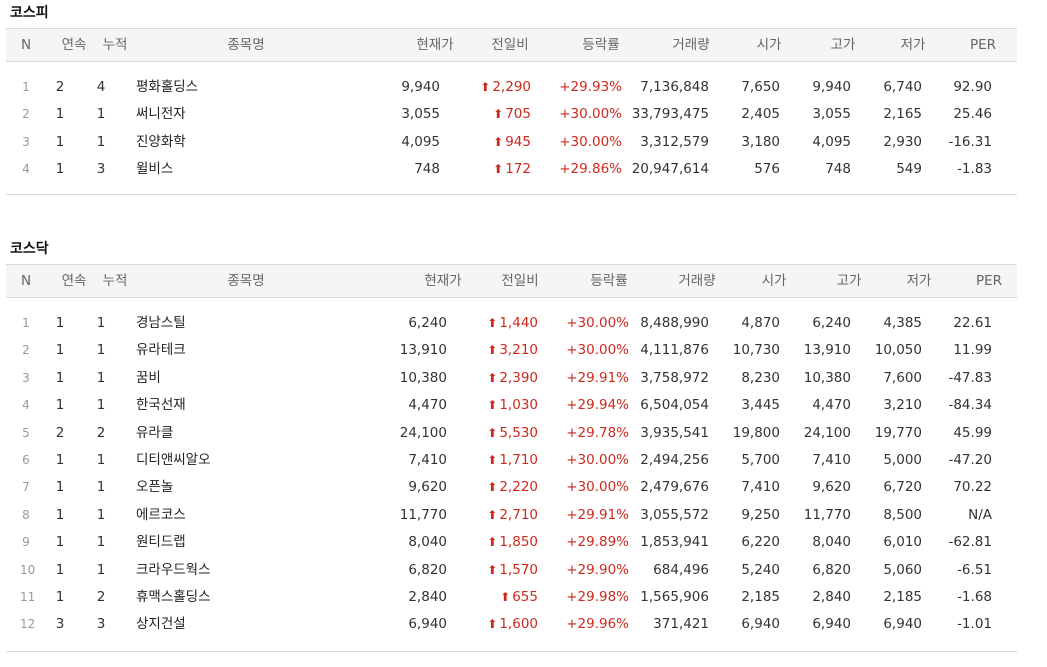 This screenshot has height=667, width=1047. I want to click on col-per: 92.90, so click(972, 87).